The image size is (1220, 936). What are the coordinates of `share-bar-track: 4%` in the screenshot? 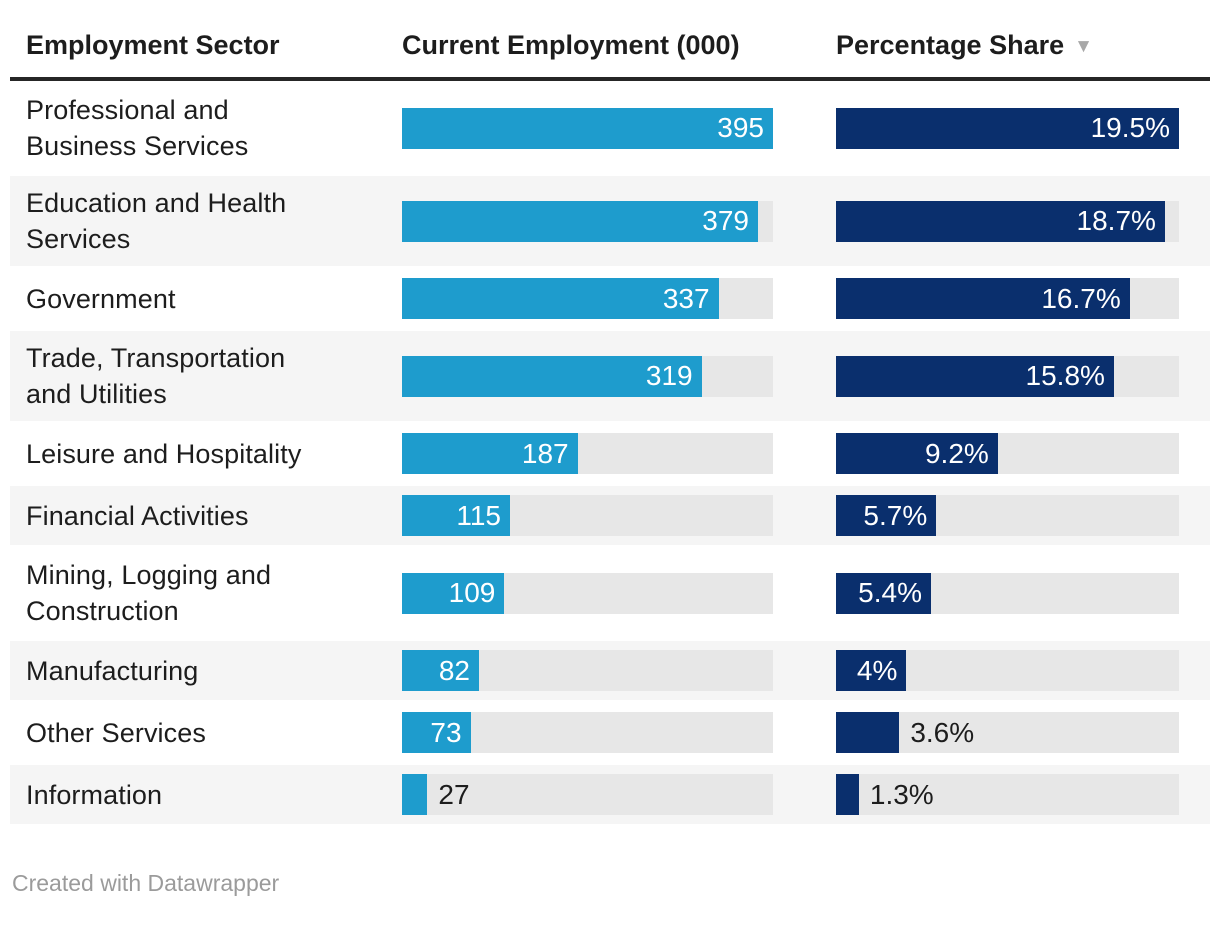 It's located at (1007, 670).